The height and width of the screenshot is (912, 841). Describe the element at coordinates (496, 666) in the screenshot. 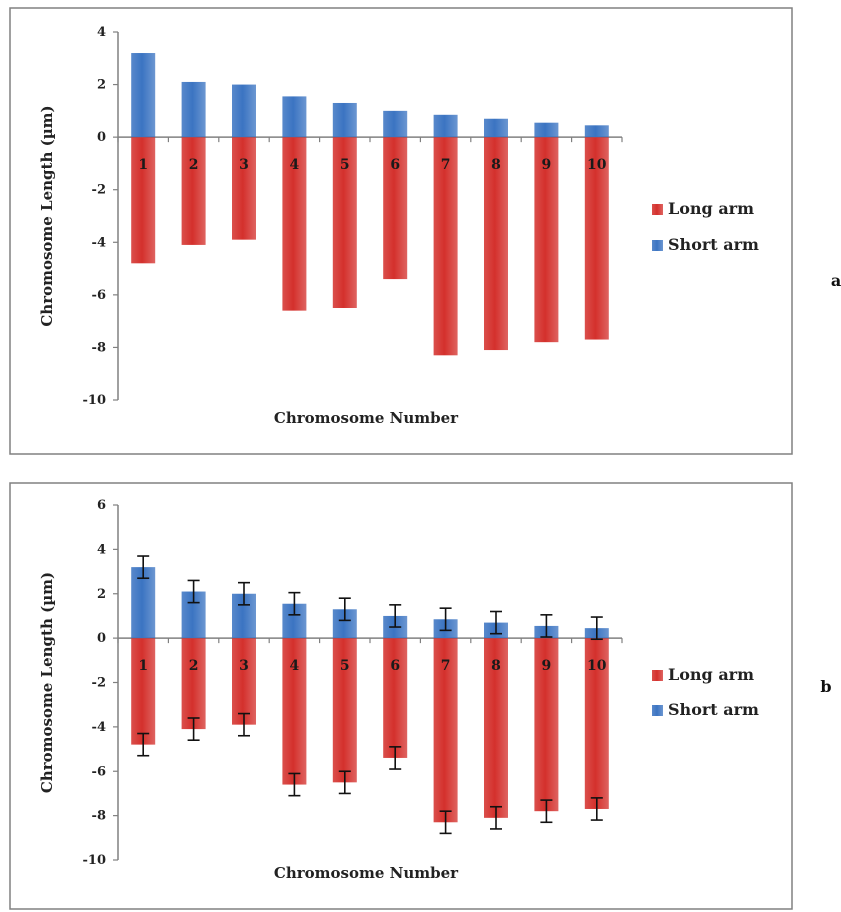

I see `x-tick-label: 8` at that location.